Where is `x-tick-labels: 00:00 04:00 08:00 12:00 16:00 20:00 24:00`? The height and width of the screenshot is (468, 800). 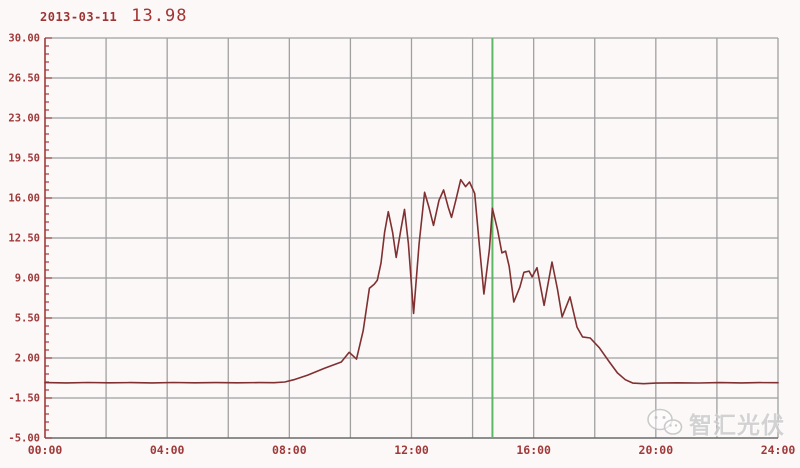
x-tick-labels: 00:00 04:00 08:00 12:00 16:00 20:00 24:00 is located at coordinates (412, 450).